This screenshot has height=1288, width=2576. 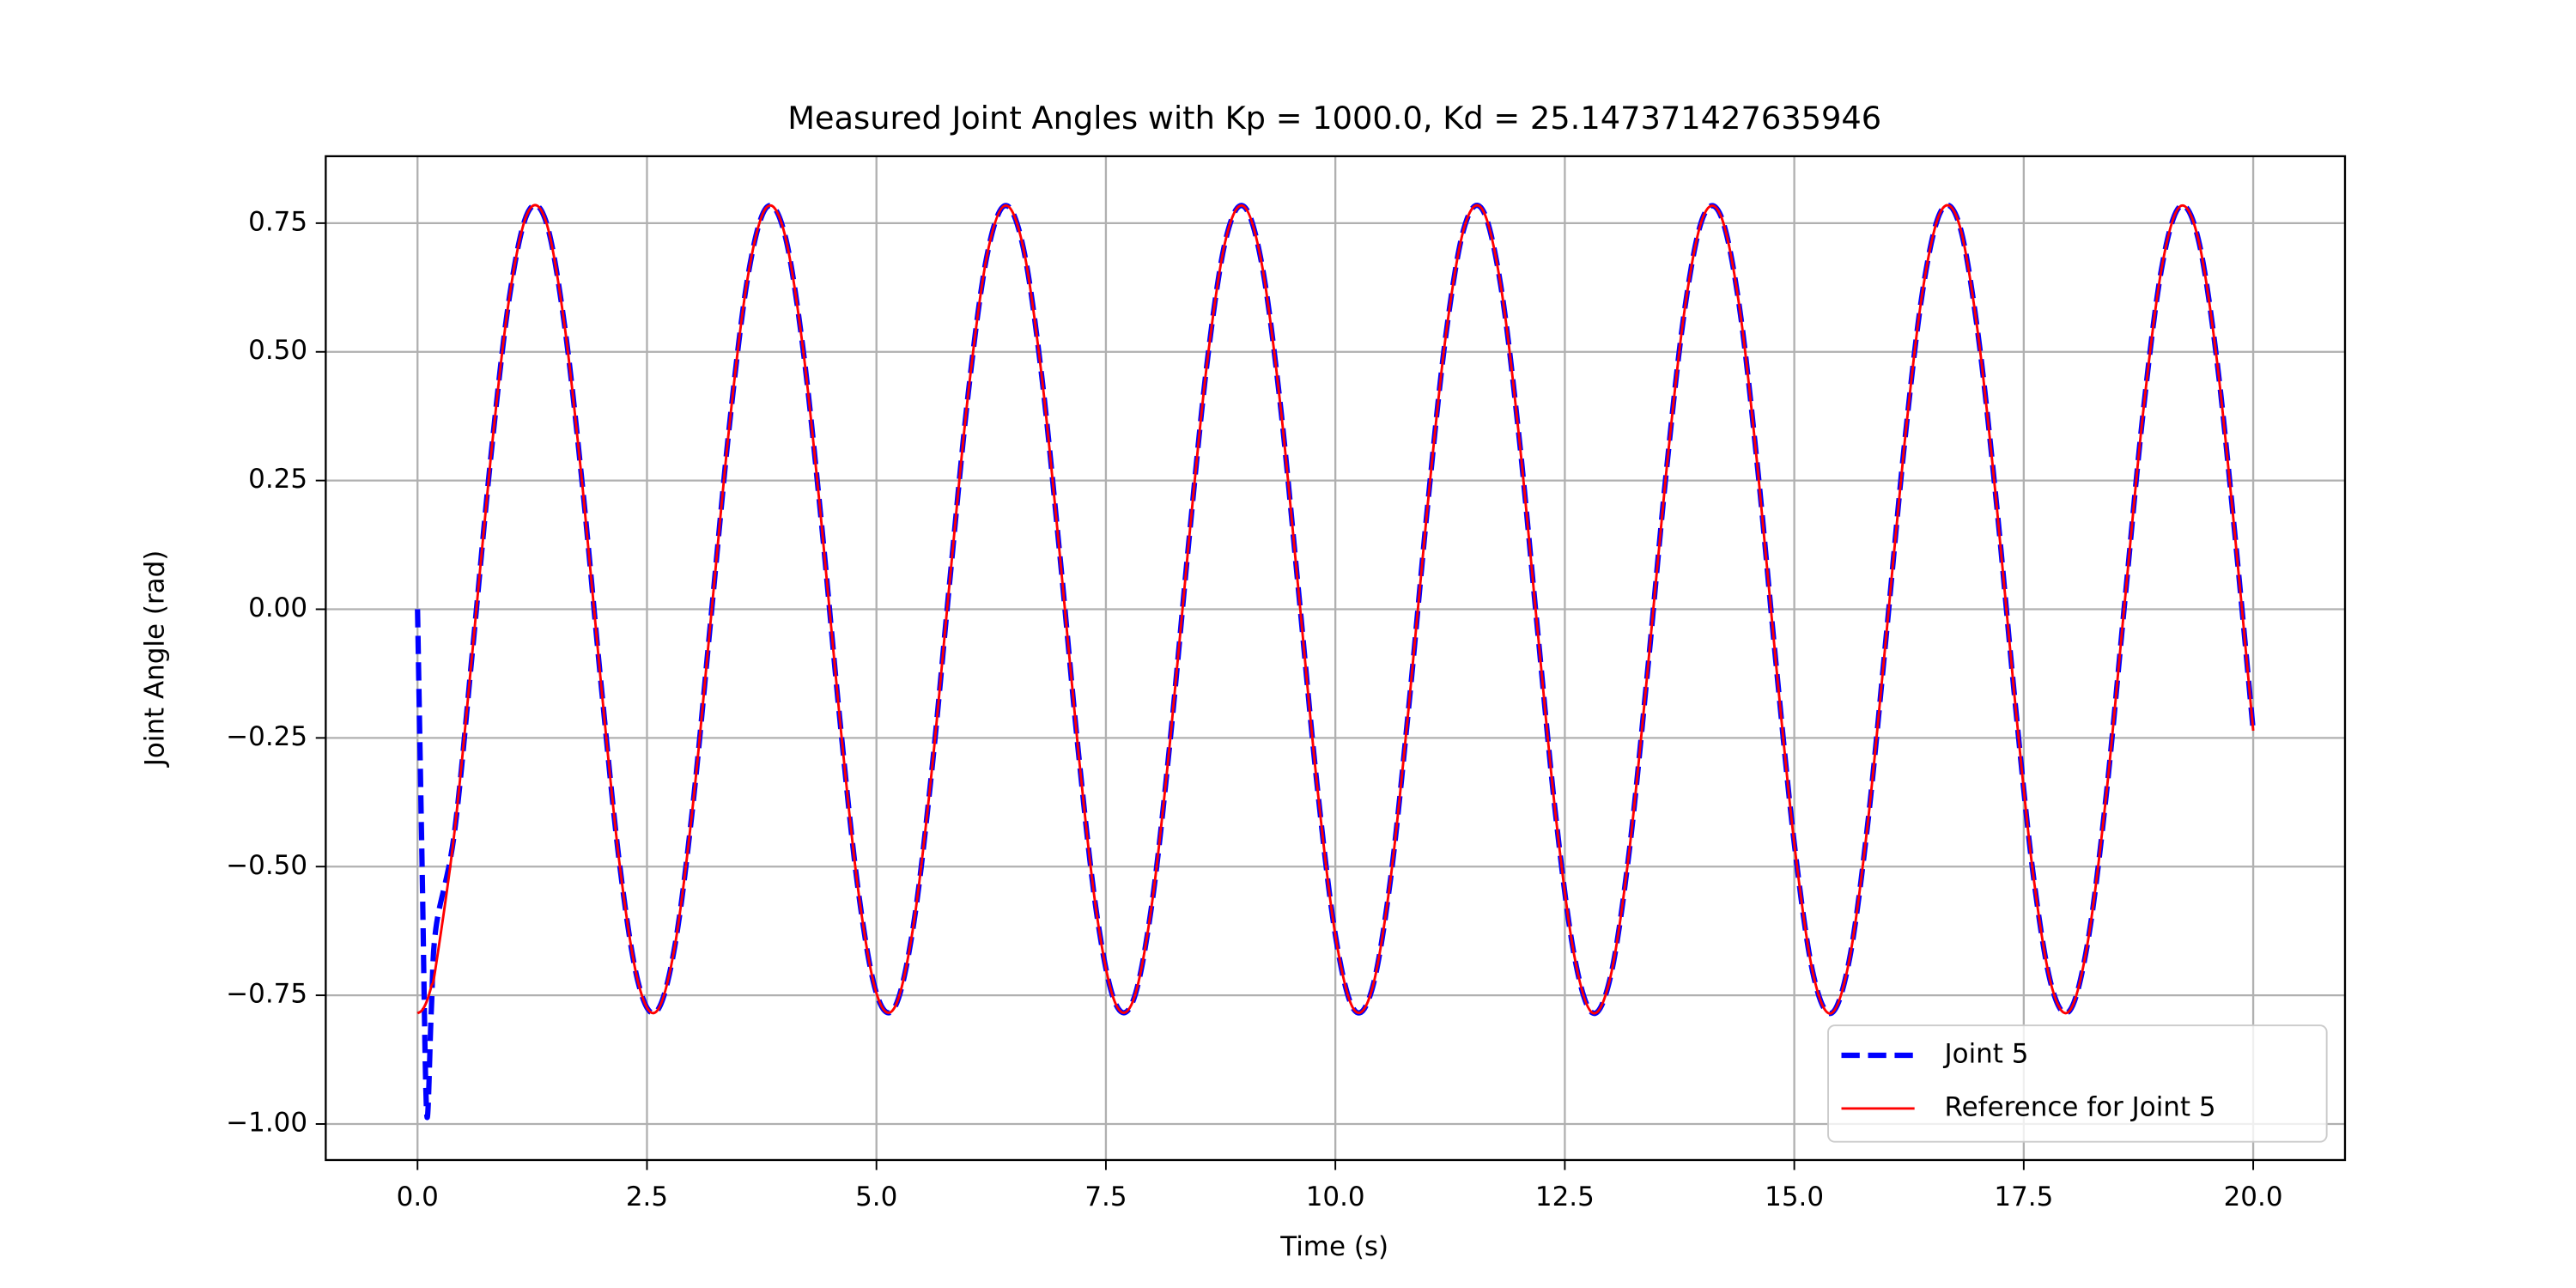 What do you see at coordinates (1565, 1197) in the screenshot?
I see `x-tick-label: 12.5` at bounding box center [1565, 1197].